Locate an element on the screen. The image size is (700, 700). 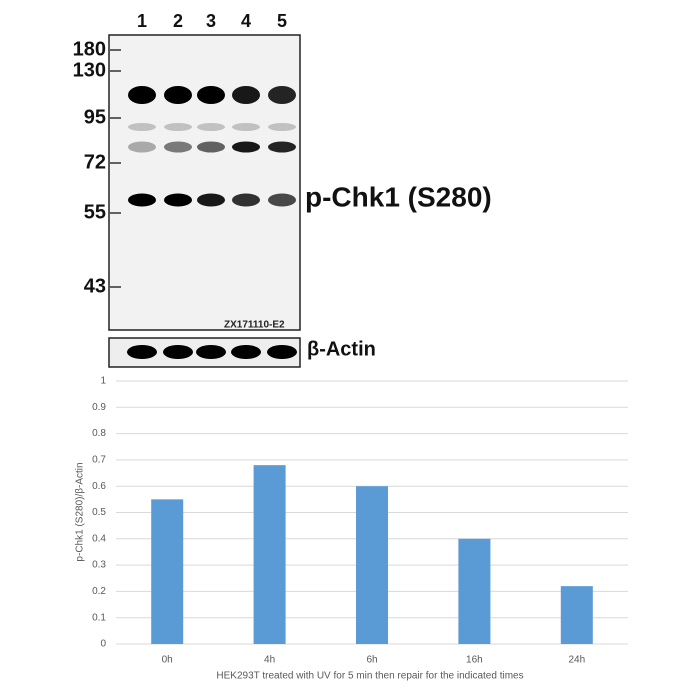
marker-label: 72 is located at coordinates (95, 162).